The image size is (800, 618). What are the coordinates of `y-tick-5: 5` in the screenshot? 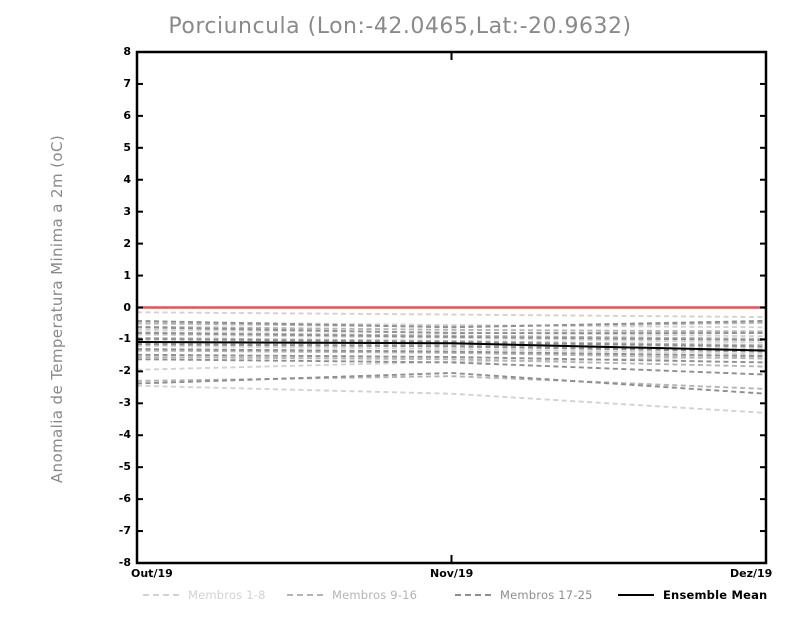 It's located at (127, 147).